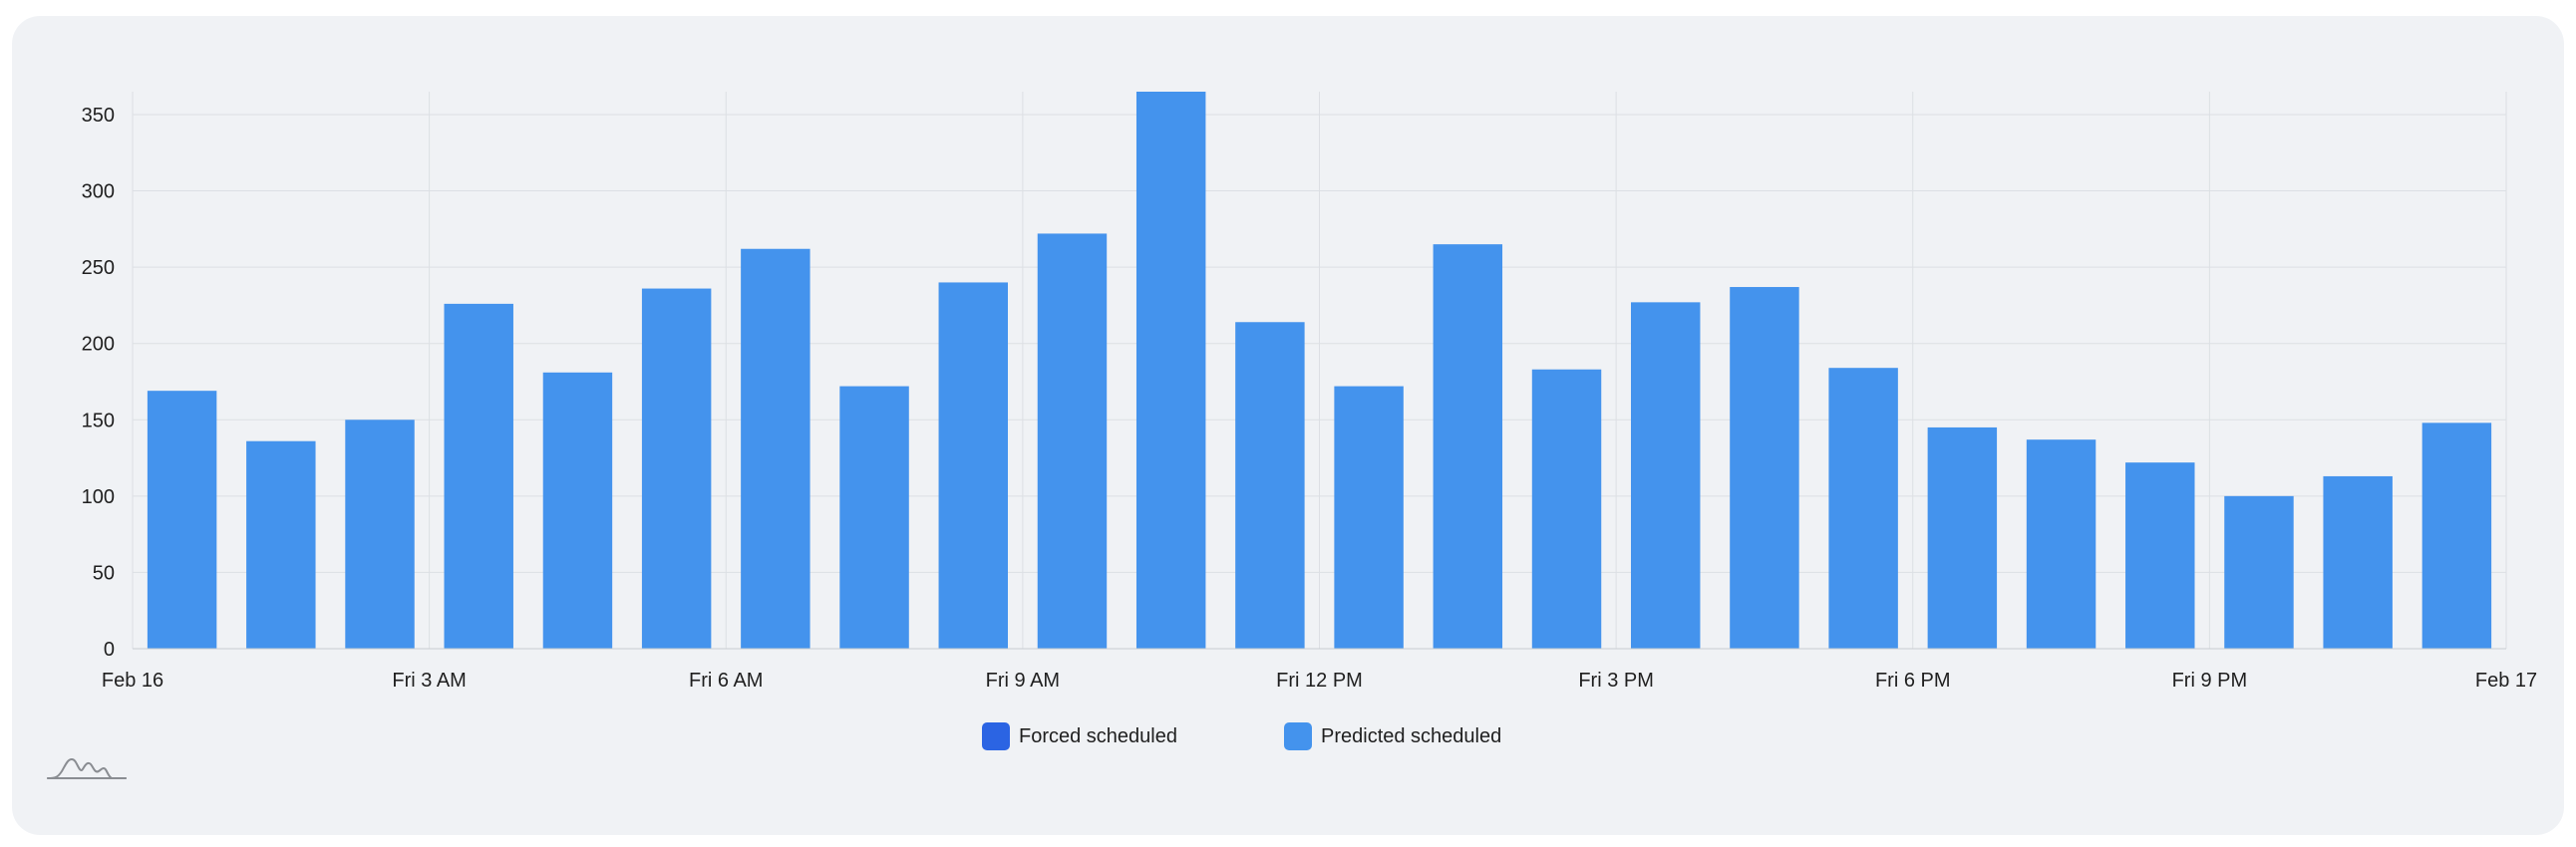 This screenshot has width=2576, height=847. Describe the element at coordinates (2210, 681) in the screenshot. I see `x-tick-label: Fri 9 PM` at that location.